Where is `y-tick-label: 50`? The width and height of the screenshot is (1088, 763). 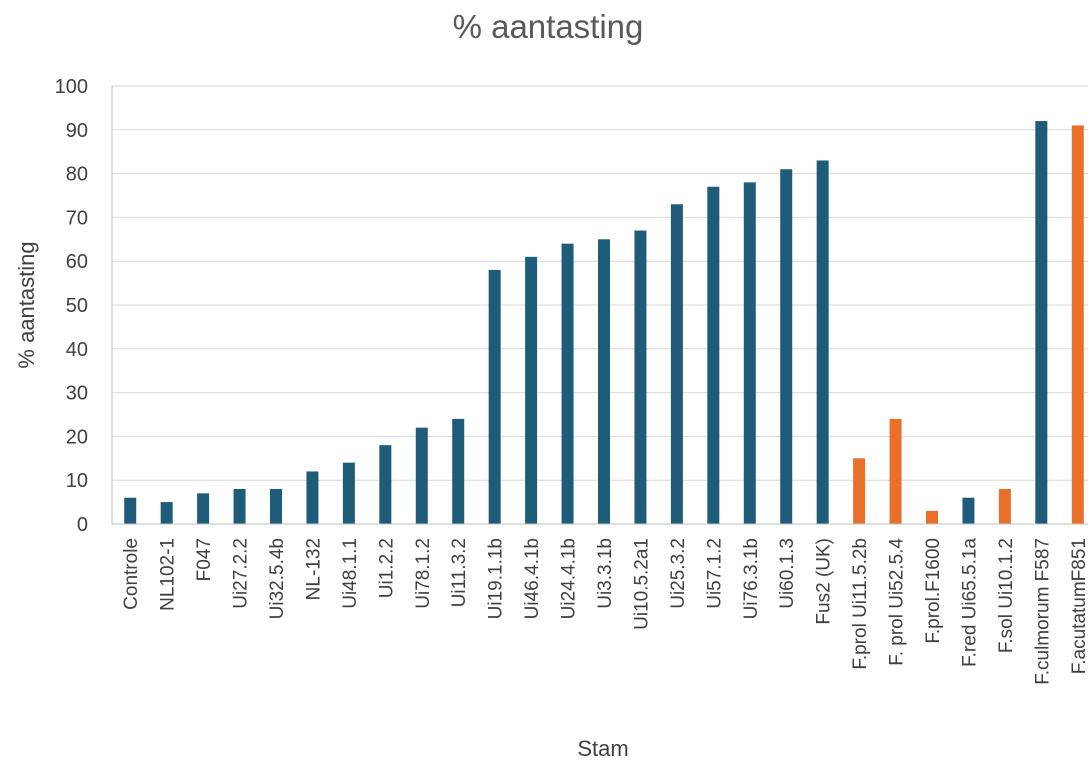
y-tick-label: 50 is located at coordinates (77, 306).